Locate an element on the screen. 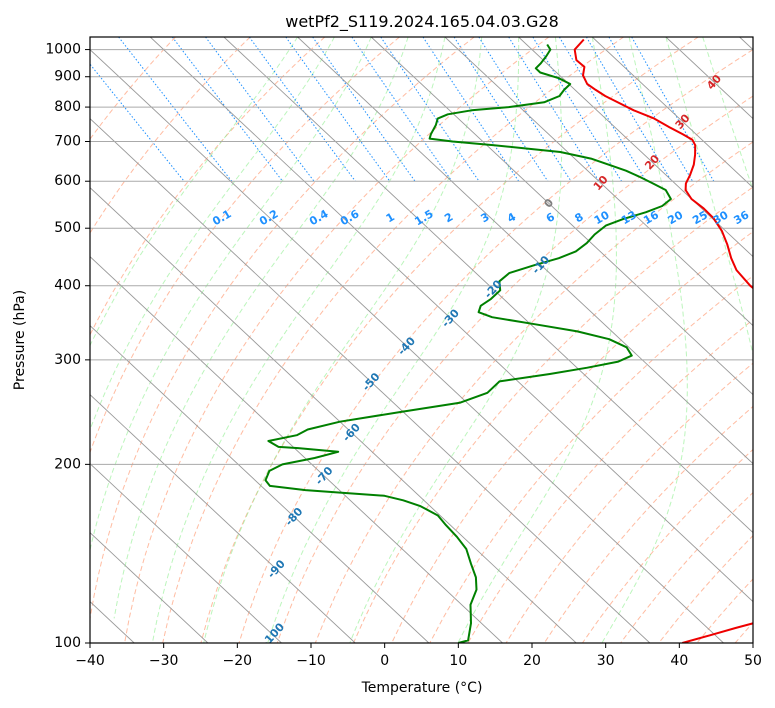 The height and width of the screenshot is (708, 775). y-tick-label: 900 is located at coordinates (67, 77).